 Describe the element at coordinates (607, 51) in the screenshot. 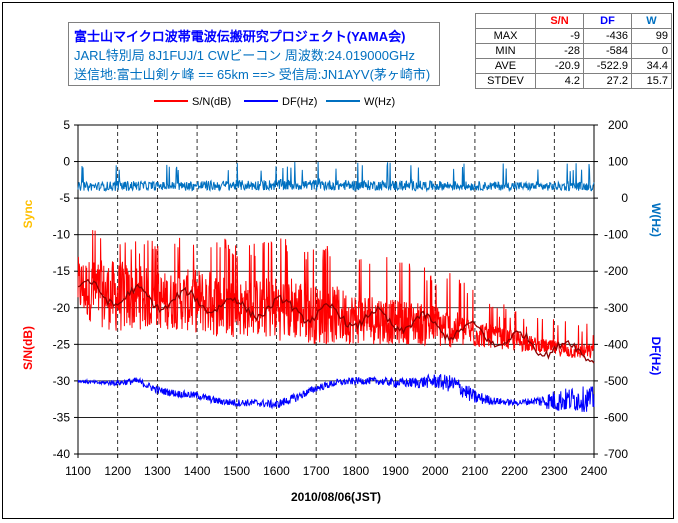

I see `stats-cell: -584` at that location.